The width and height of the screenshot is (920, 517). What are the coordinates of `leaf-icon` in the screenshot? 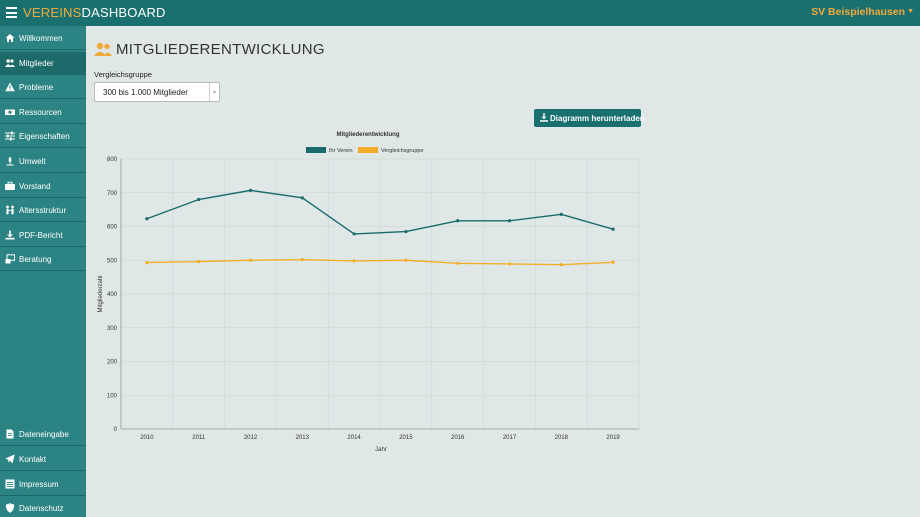 It's located at (10, 161).